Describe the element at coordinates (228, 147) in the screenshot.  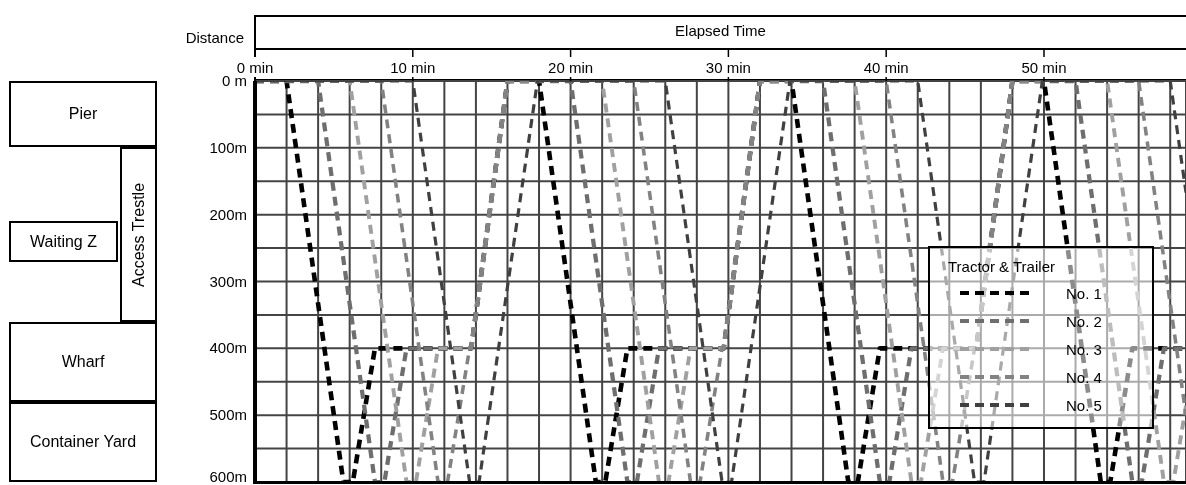
I see `y-tick-label: 100m` at that location.